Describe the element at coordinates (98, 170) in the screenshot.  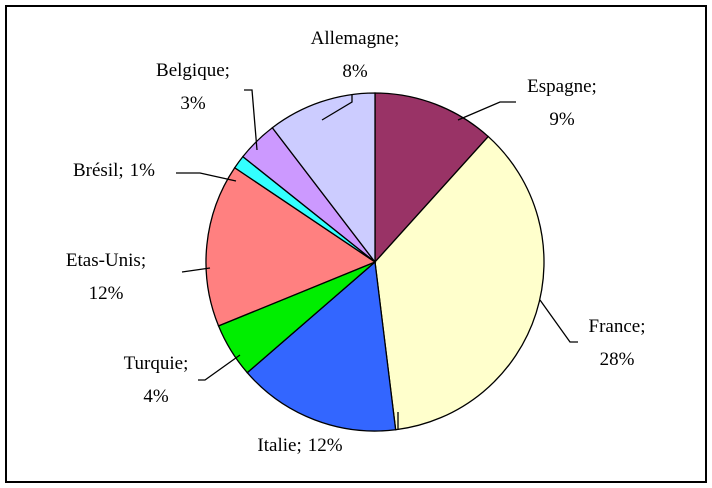
I see `label-name: Brésil;` at that location.